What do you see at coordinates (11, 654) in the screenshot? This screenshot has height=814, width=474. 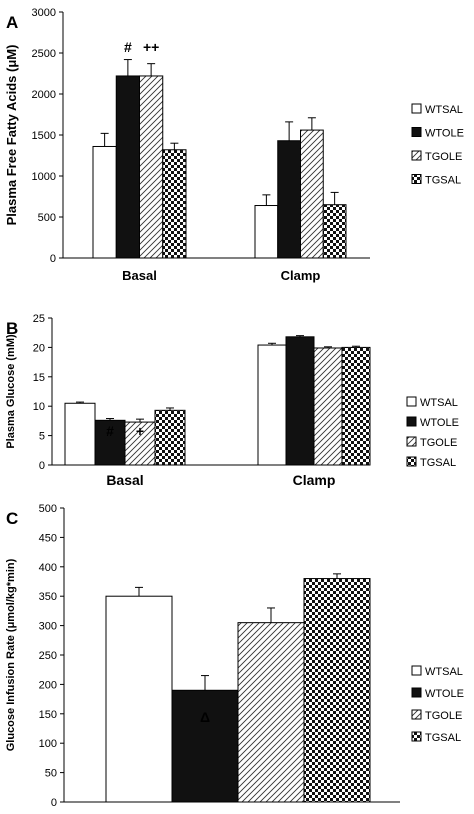 I see `y-axis-label: Glucose Infusion Rate (μmol/kg*min)` at bounding box center [11, 654].